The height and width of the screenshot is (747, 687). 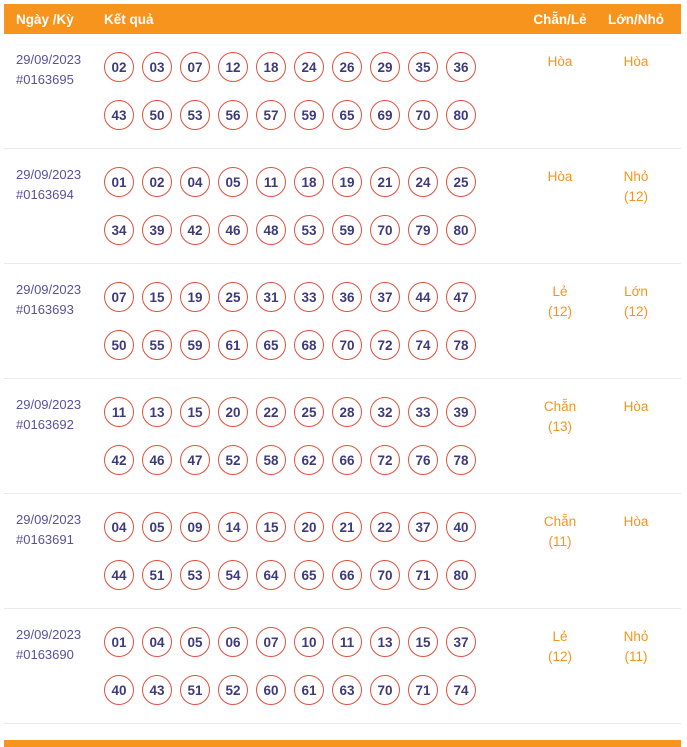 I want to click on number-ball: 04, so click(x=119, y=527).